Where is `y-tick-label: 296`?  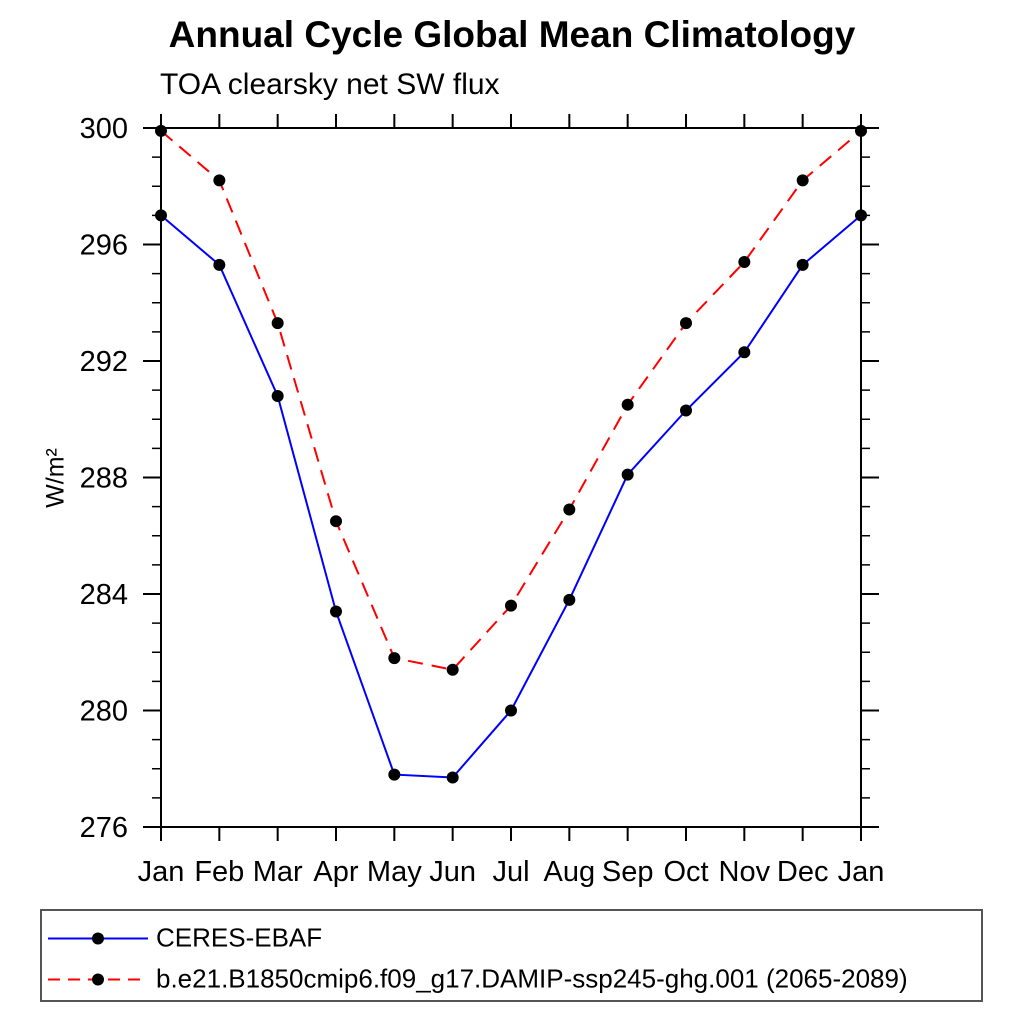
y-tick-label: 296 is located at coordinates (104, 246).